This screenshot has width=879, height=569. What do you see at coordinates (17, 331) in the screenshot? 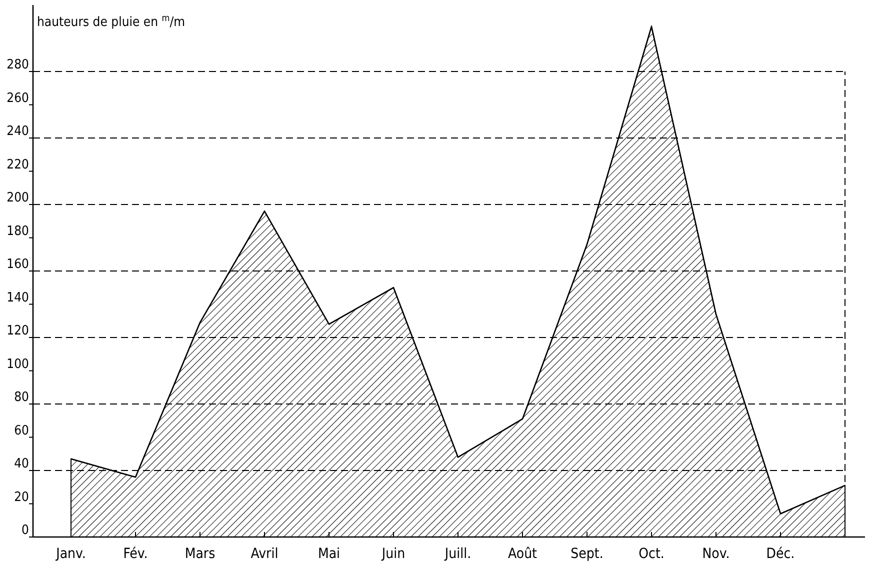
I see `y-tick-label: 120` at bounding box center [17, 331].